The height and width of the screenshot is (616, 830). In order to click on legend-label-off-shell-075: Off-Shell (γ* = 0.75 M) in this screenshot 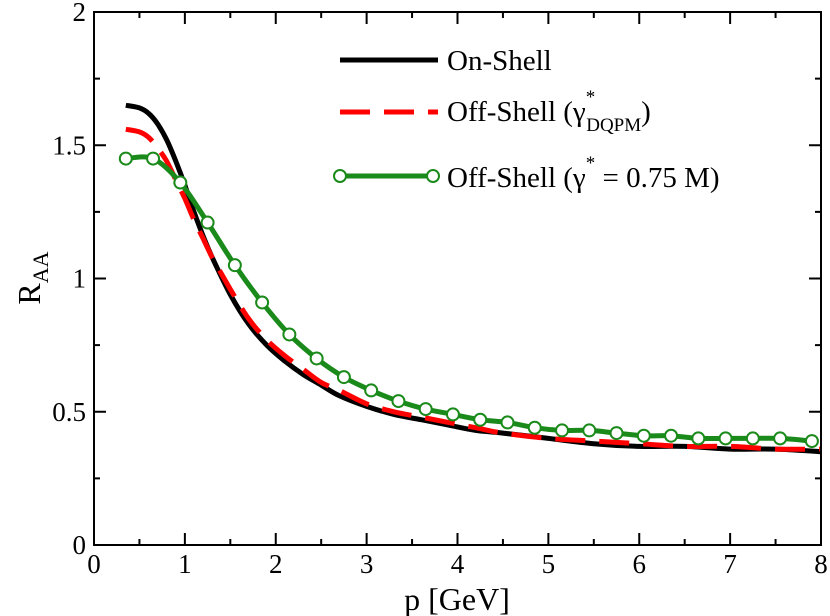, I will do `click(583, 173)`.